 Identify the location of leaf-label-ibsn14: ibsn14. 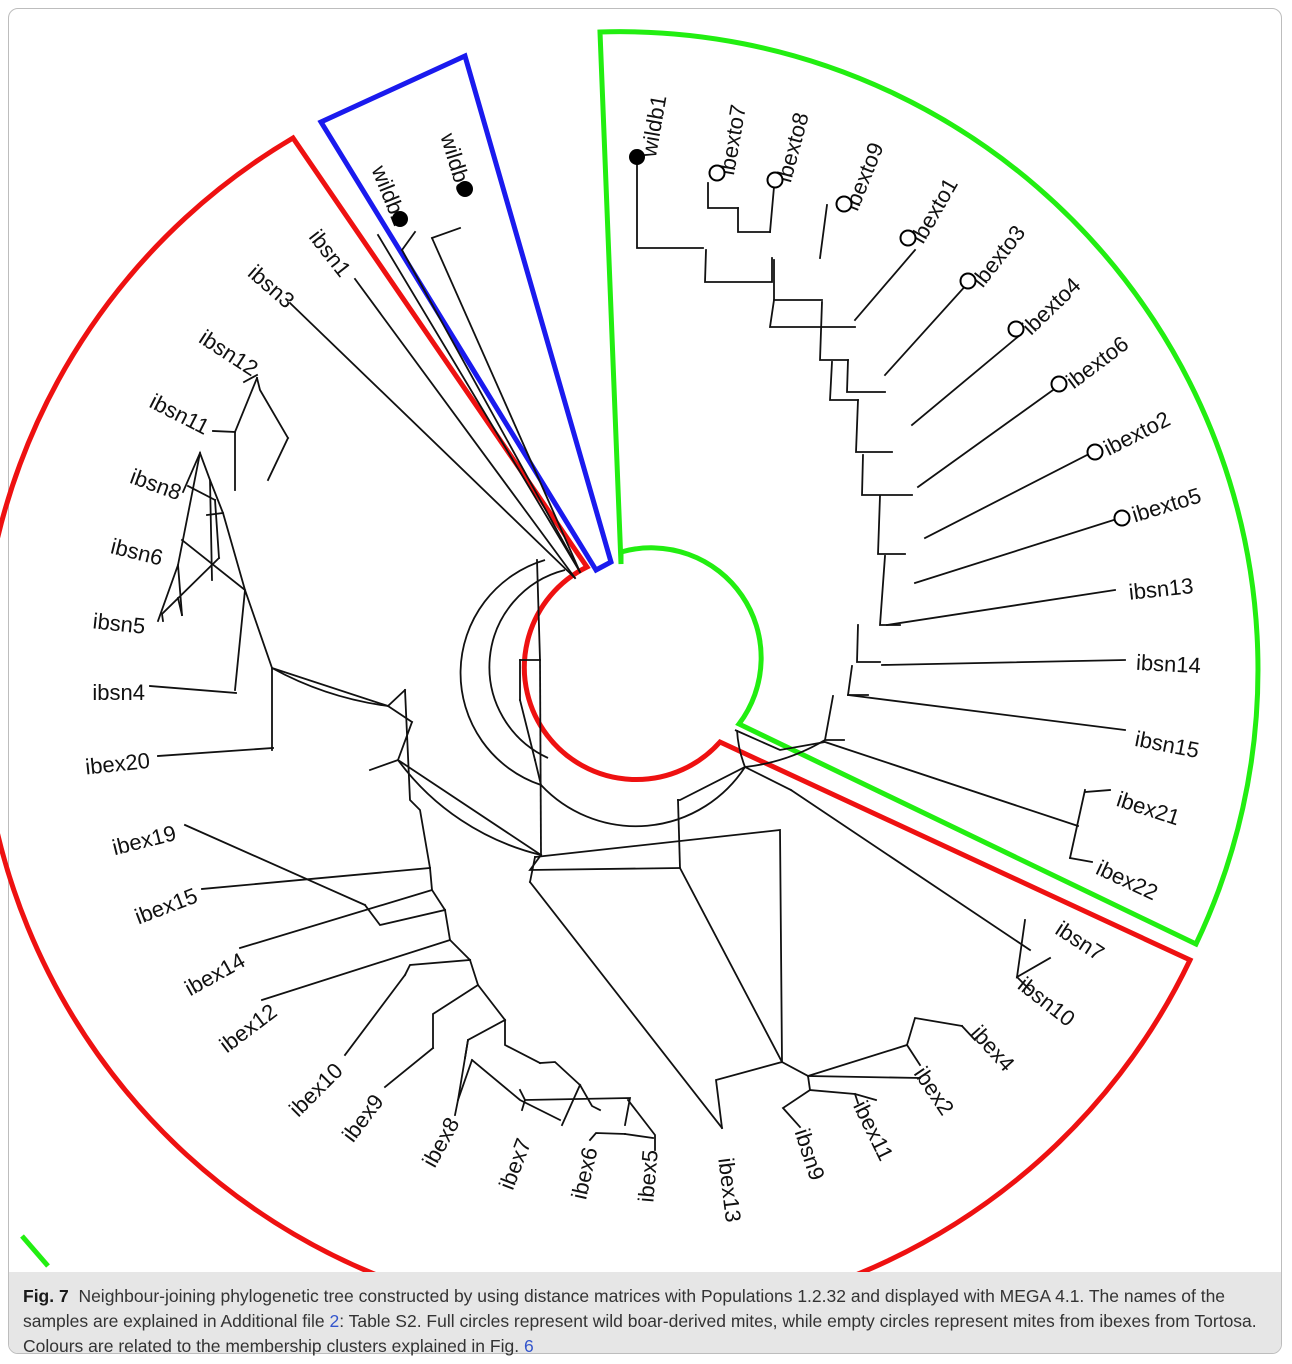
(1168, 664).